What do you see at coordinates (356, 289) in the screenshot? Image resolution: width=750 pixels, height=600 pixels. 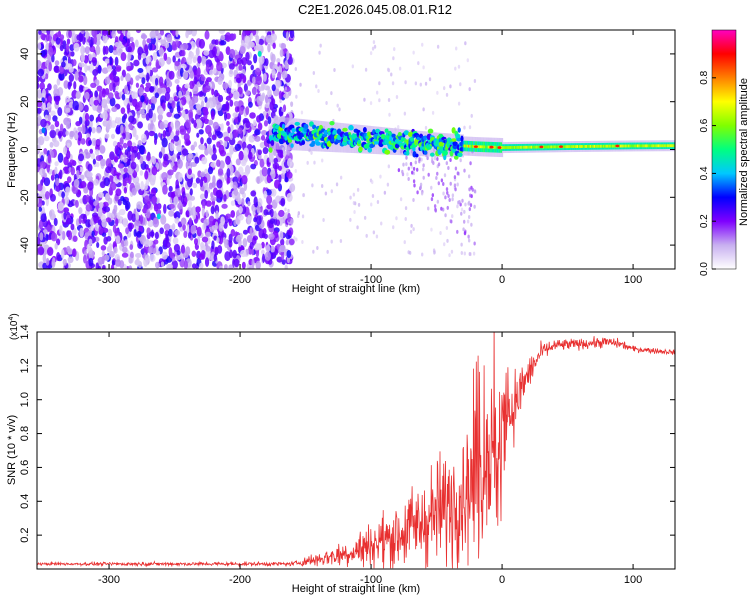 I see `spectrogram-x-label: Height of straight line (km)` at bounding box center [356, 289].